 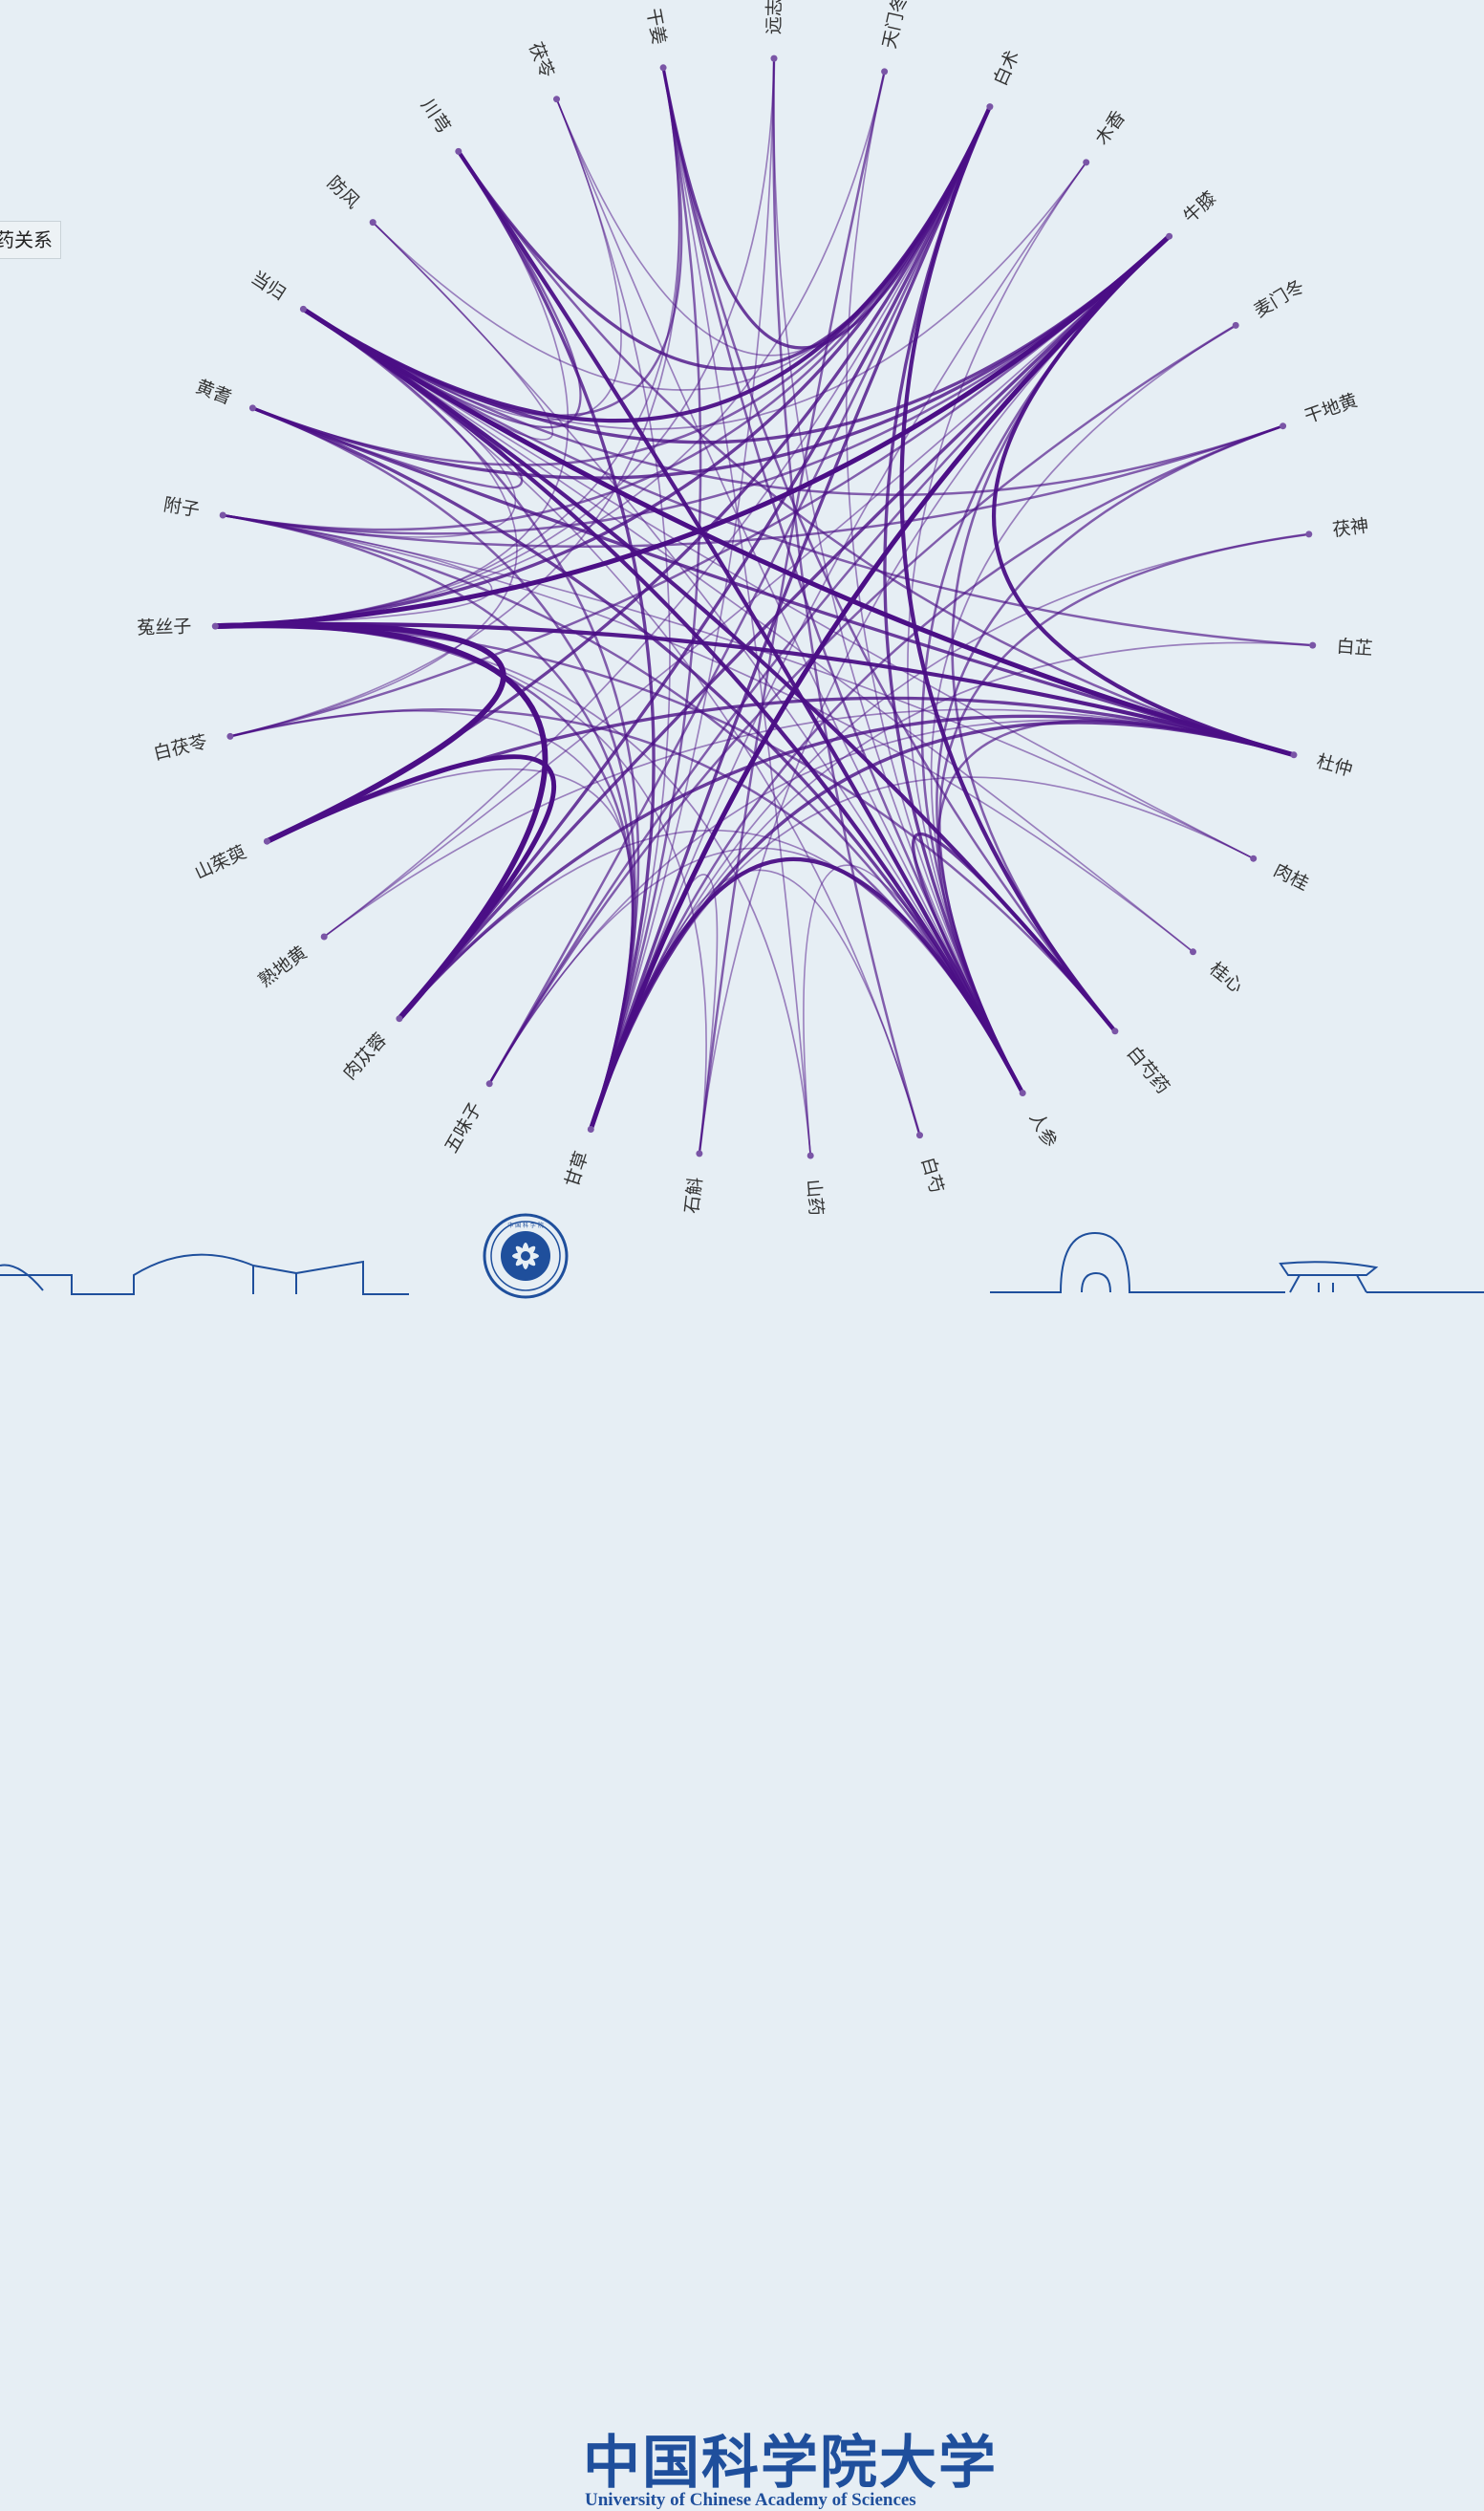 What do you see at coordinates (467, 1119) in the screenshot?
I see `node-五味子: 五味子` at bounding box center [467, 1119].